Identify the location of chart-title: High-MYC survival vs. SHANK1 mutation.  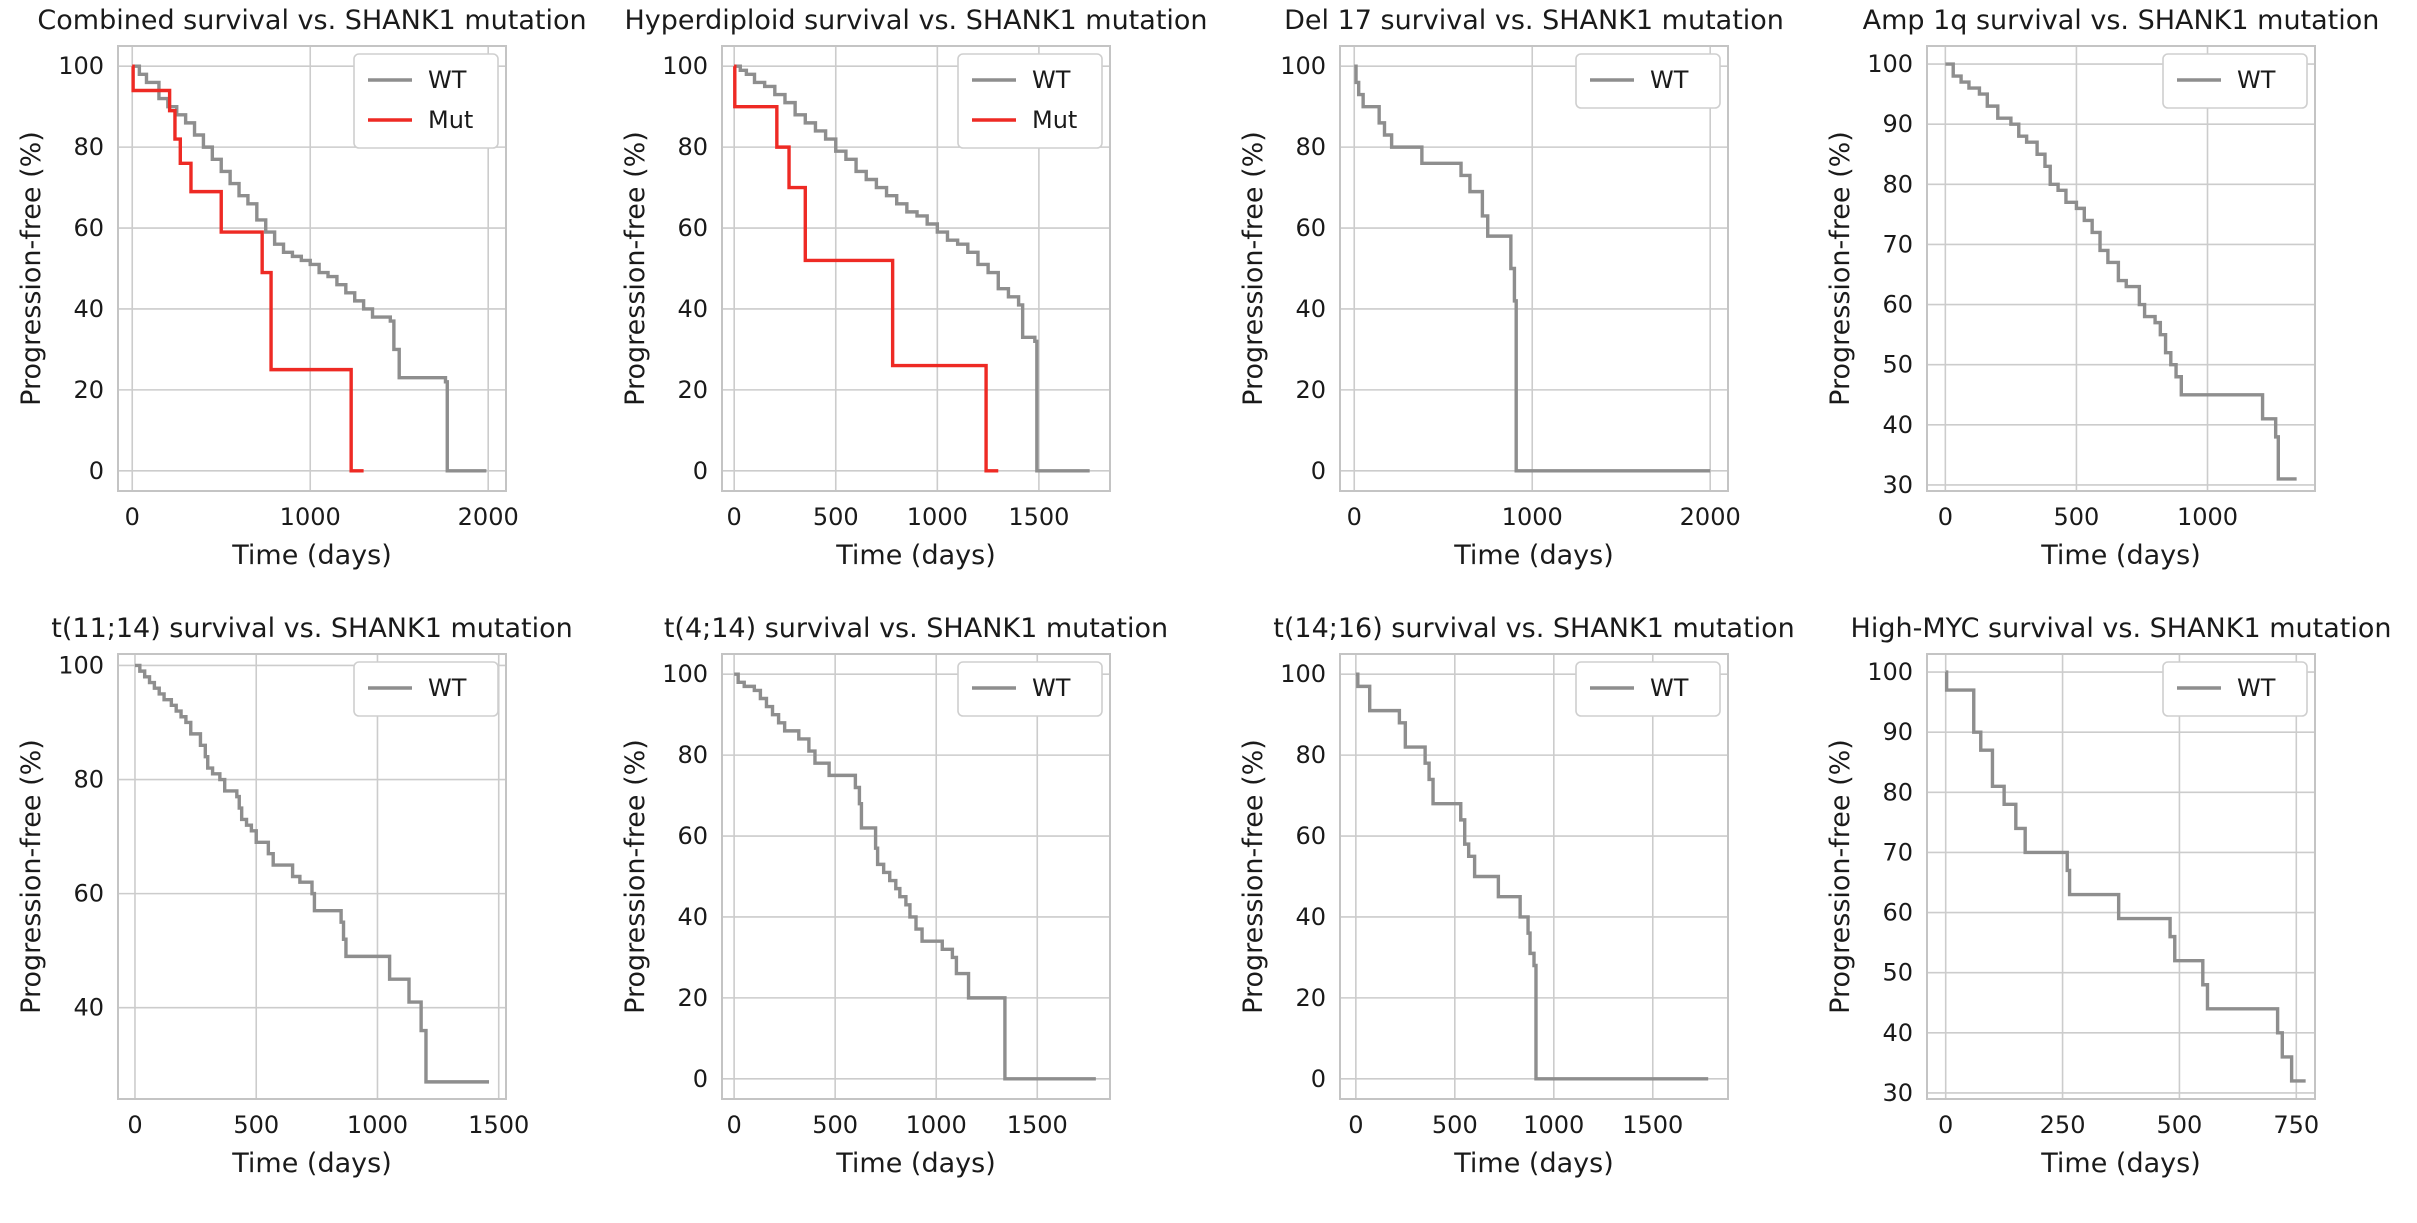
(2121, 628).